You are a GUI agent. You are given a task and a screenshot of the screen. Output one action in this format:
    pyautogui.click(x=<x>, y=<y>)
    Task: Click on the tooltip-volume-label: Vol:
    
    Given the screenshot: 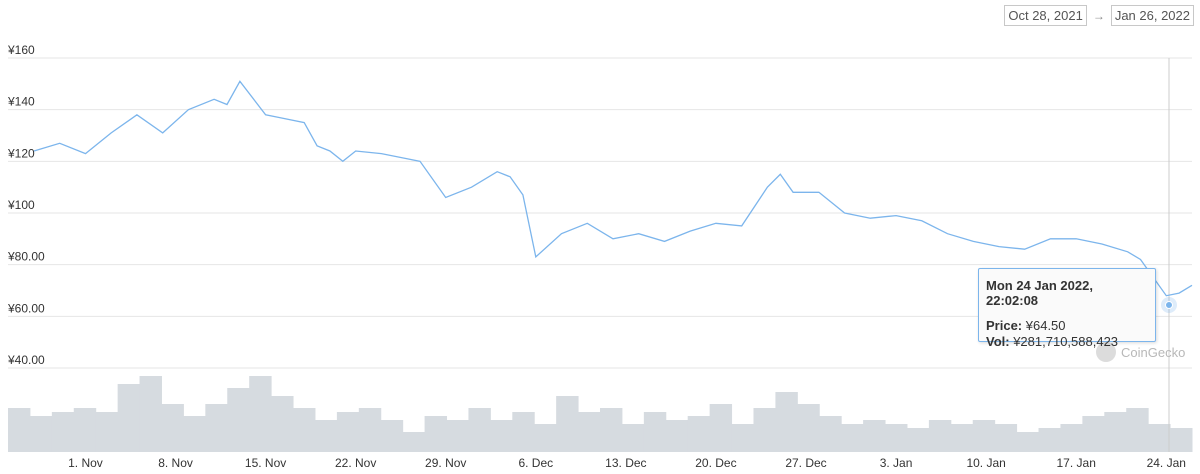 What is the action you would take?
    pyautogui.click(x=998, y=341)
    